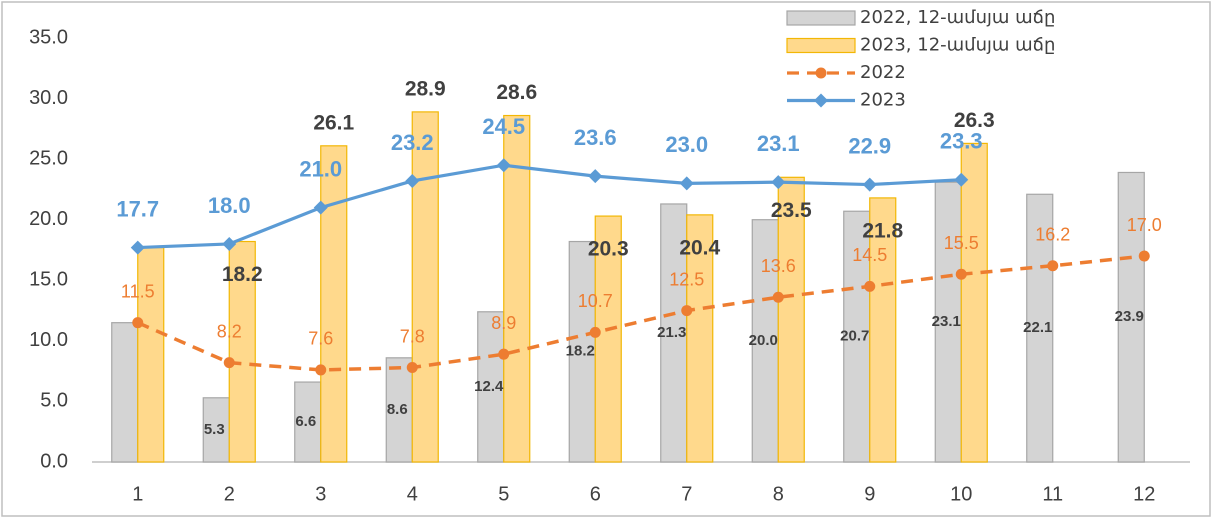 The width and height of the screenshot is (1218, 524). I want to click on y-tick-label: 5.0, so click(54, 401).